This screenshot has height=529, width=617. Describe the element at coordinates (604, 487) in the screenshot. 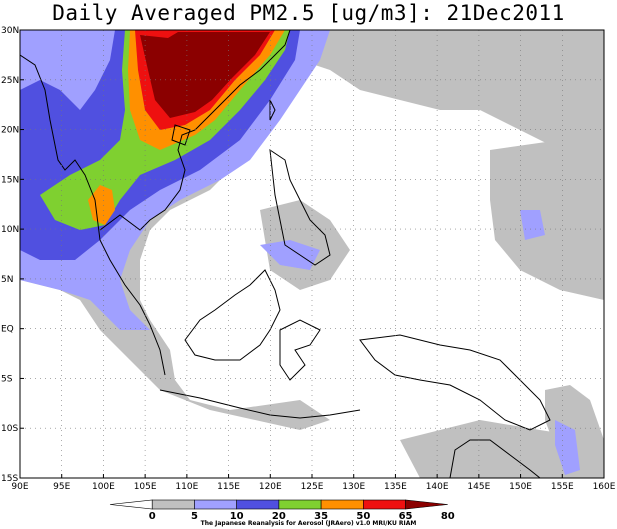

I see `lon-label: 160E` at that location.